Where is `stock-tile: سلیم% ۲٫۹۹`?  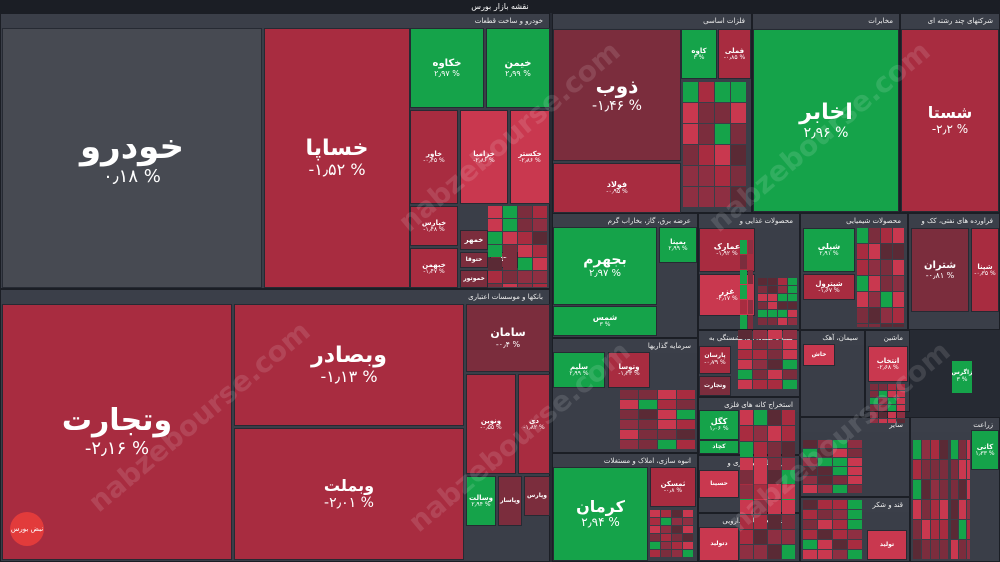 stock-tile: سلیم% ۲٫۹۹ is located at coordinates (579, 370).